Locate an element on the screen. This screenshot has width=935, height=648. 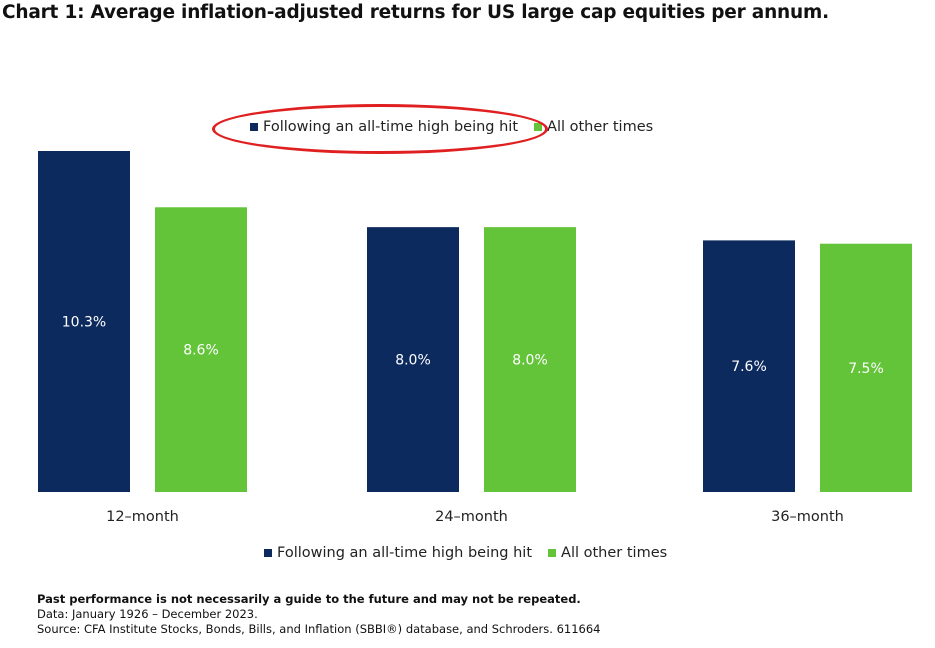
legend-top-label-other-times: All other times is located at coordinates (600, 127).